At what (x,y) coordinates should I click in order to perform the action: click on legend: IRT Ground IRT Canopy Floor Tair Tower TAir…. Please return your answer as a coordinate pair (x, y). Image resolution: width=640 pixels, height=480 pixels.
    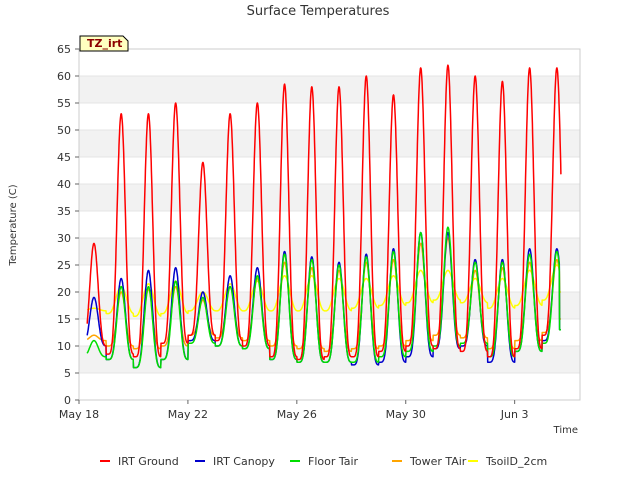
    Looking at the image, I should click on (323, 461).